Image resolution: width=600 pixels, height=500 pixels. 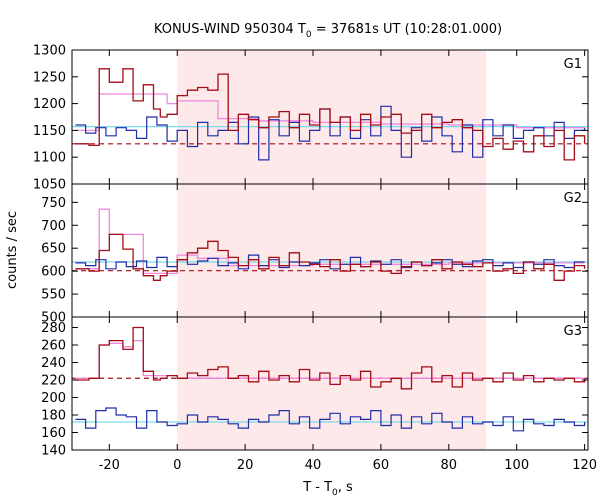 I want to click on y-tick-label: 1250, so click(x=49, y=77).